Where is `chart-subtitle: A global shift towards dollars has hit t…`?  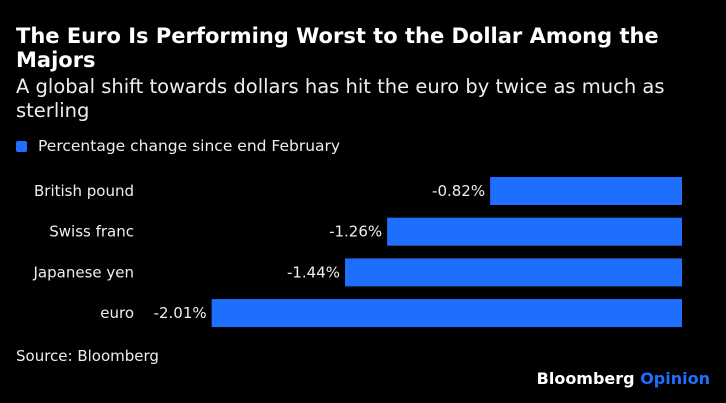 chart-subtitle: A global shift towards dollars has hit t… is located at coordinates (340, 98).